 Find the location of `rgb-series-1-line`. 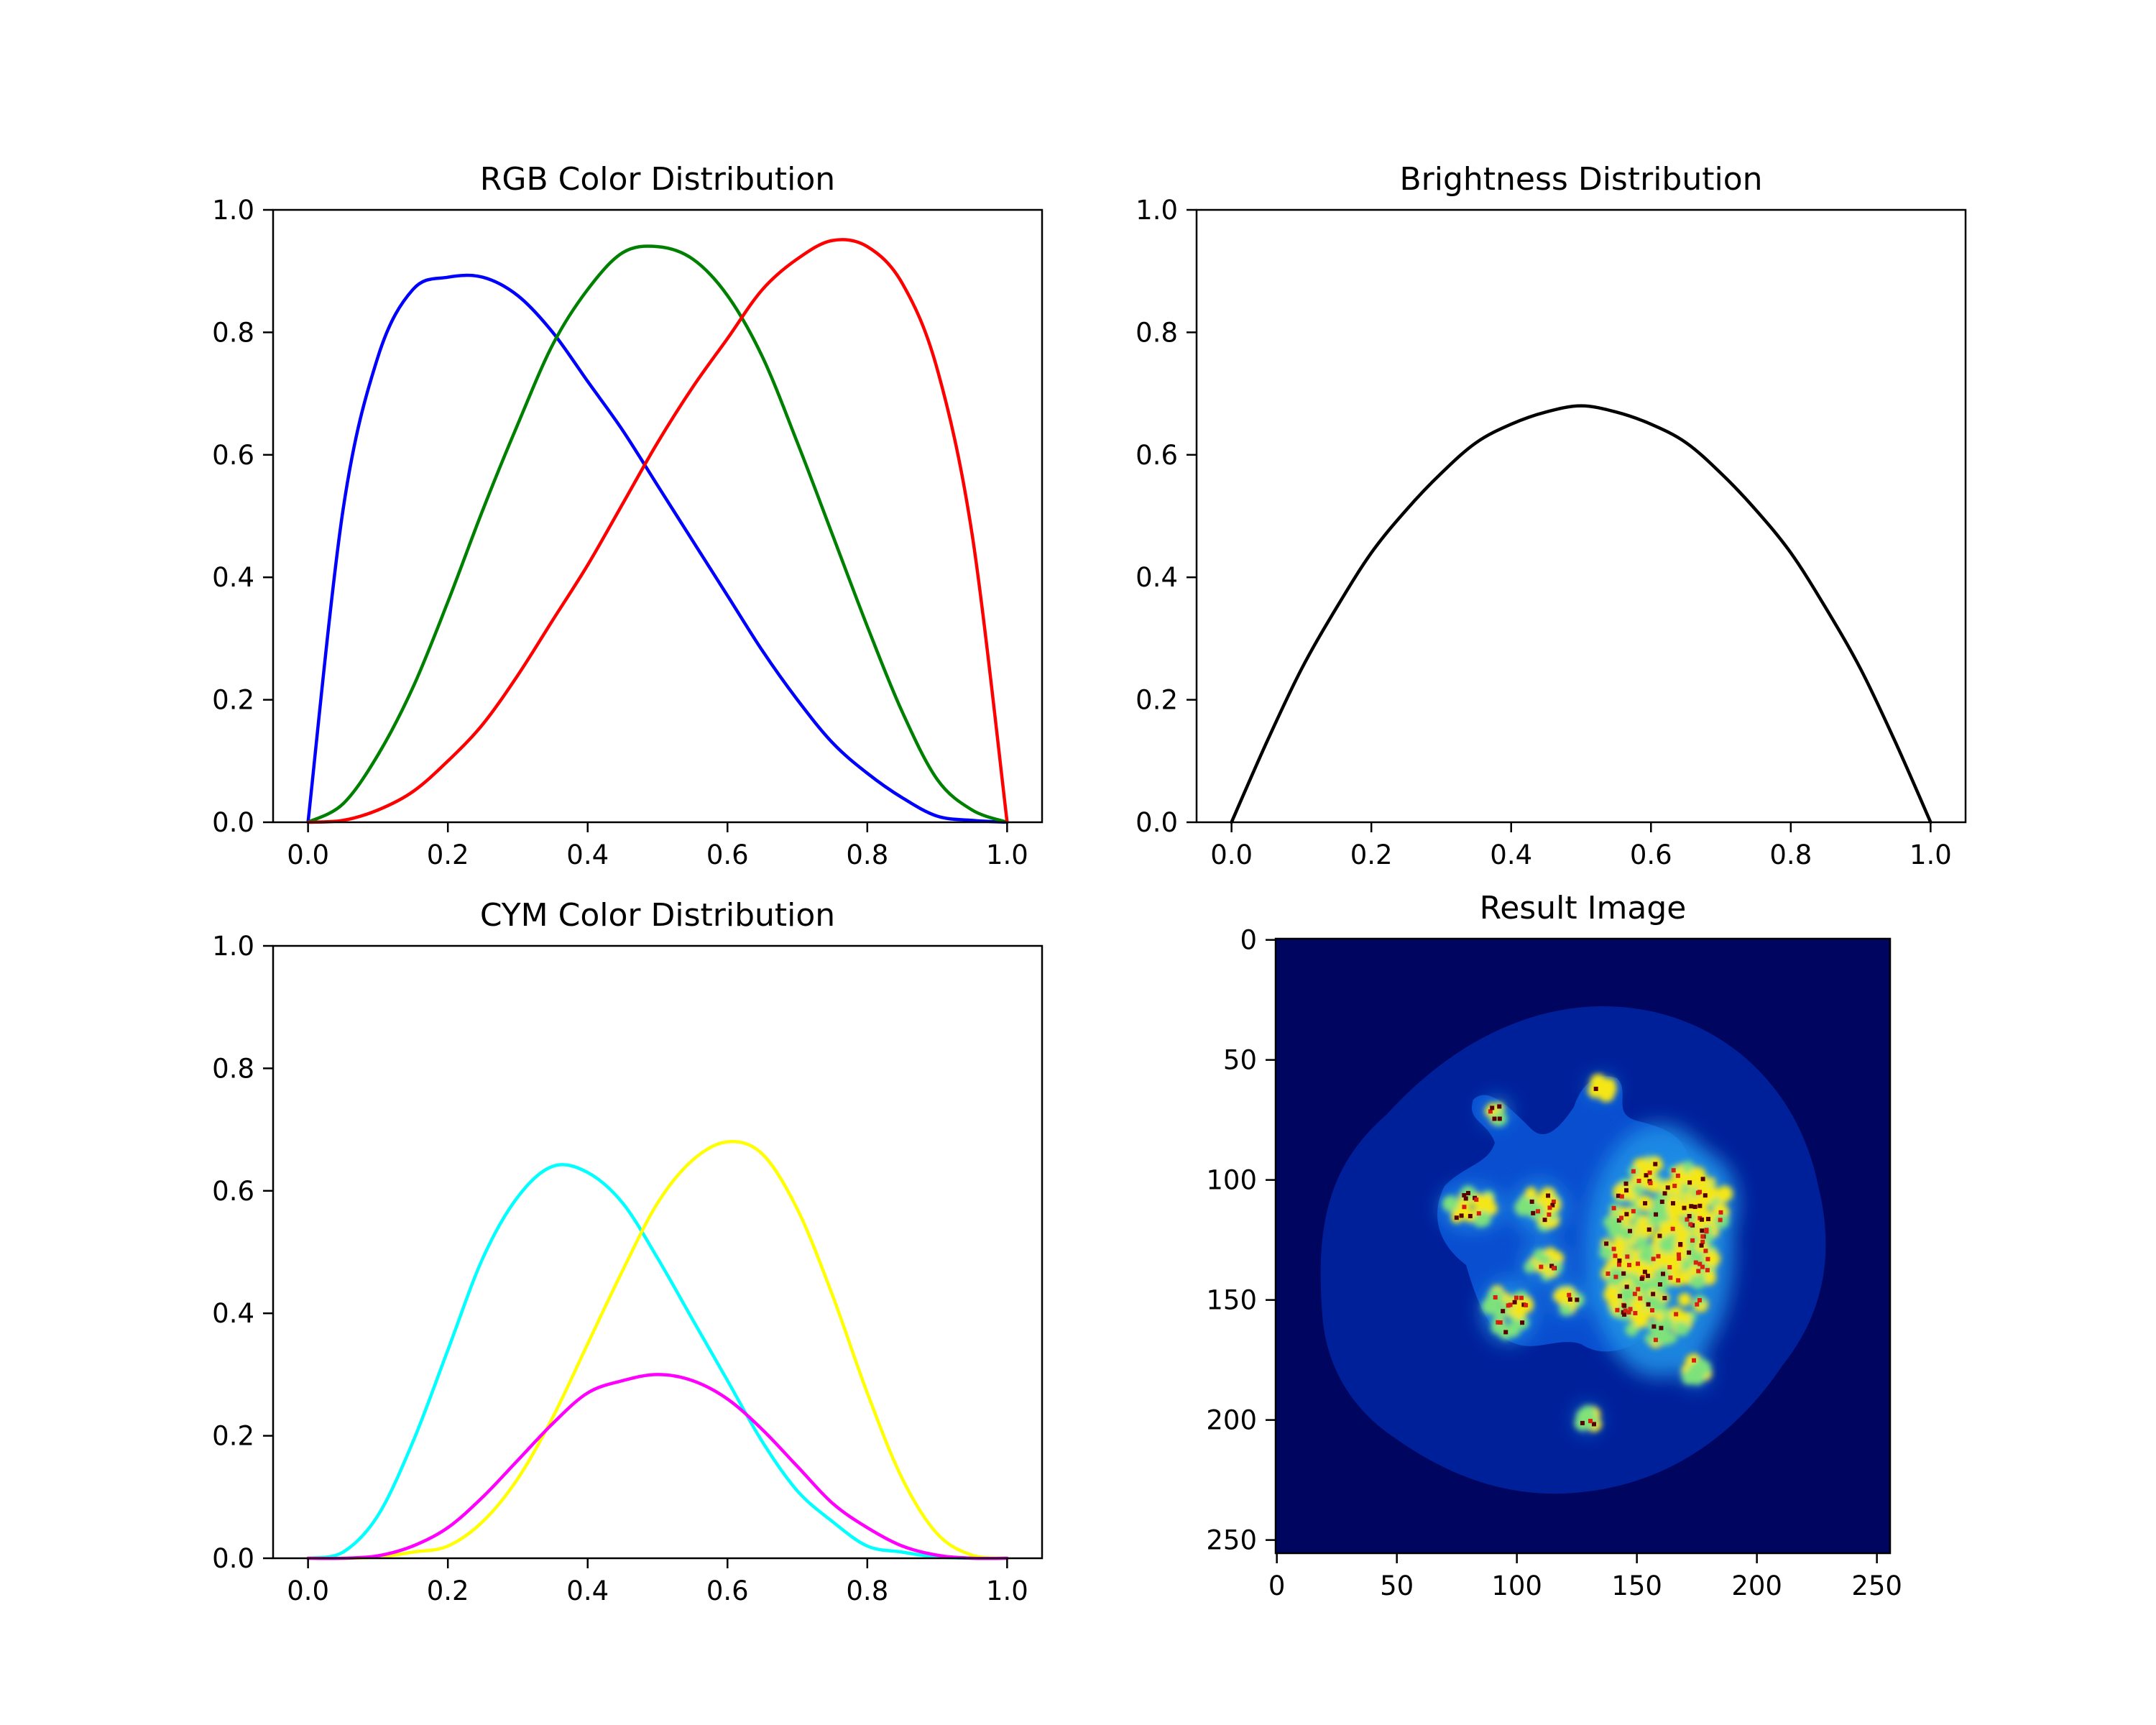

rgb-series-1-line is located at coordinates (658, 534).